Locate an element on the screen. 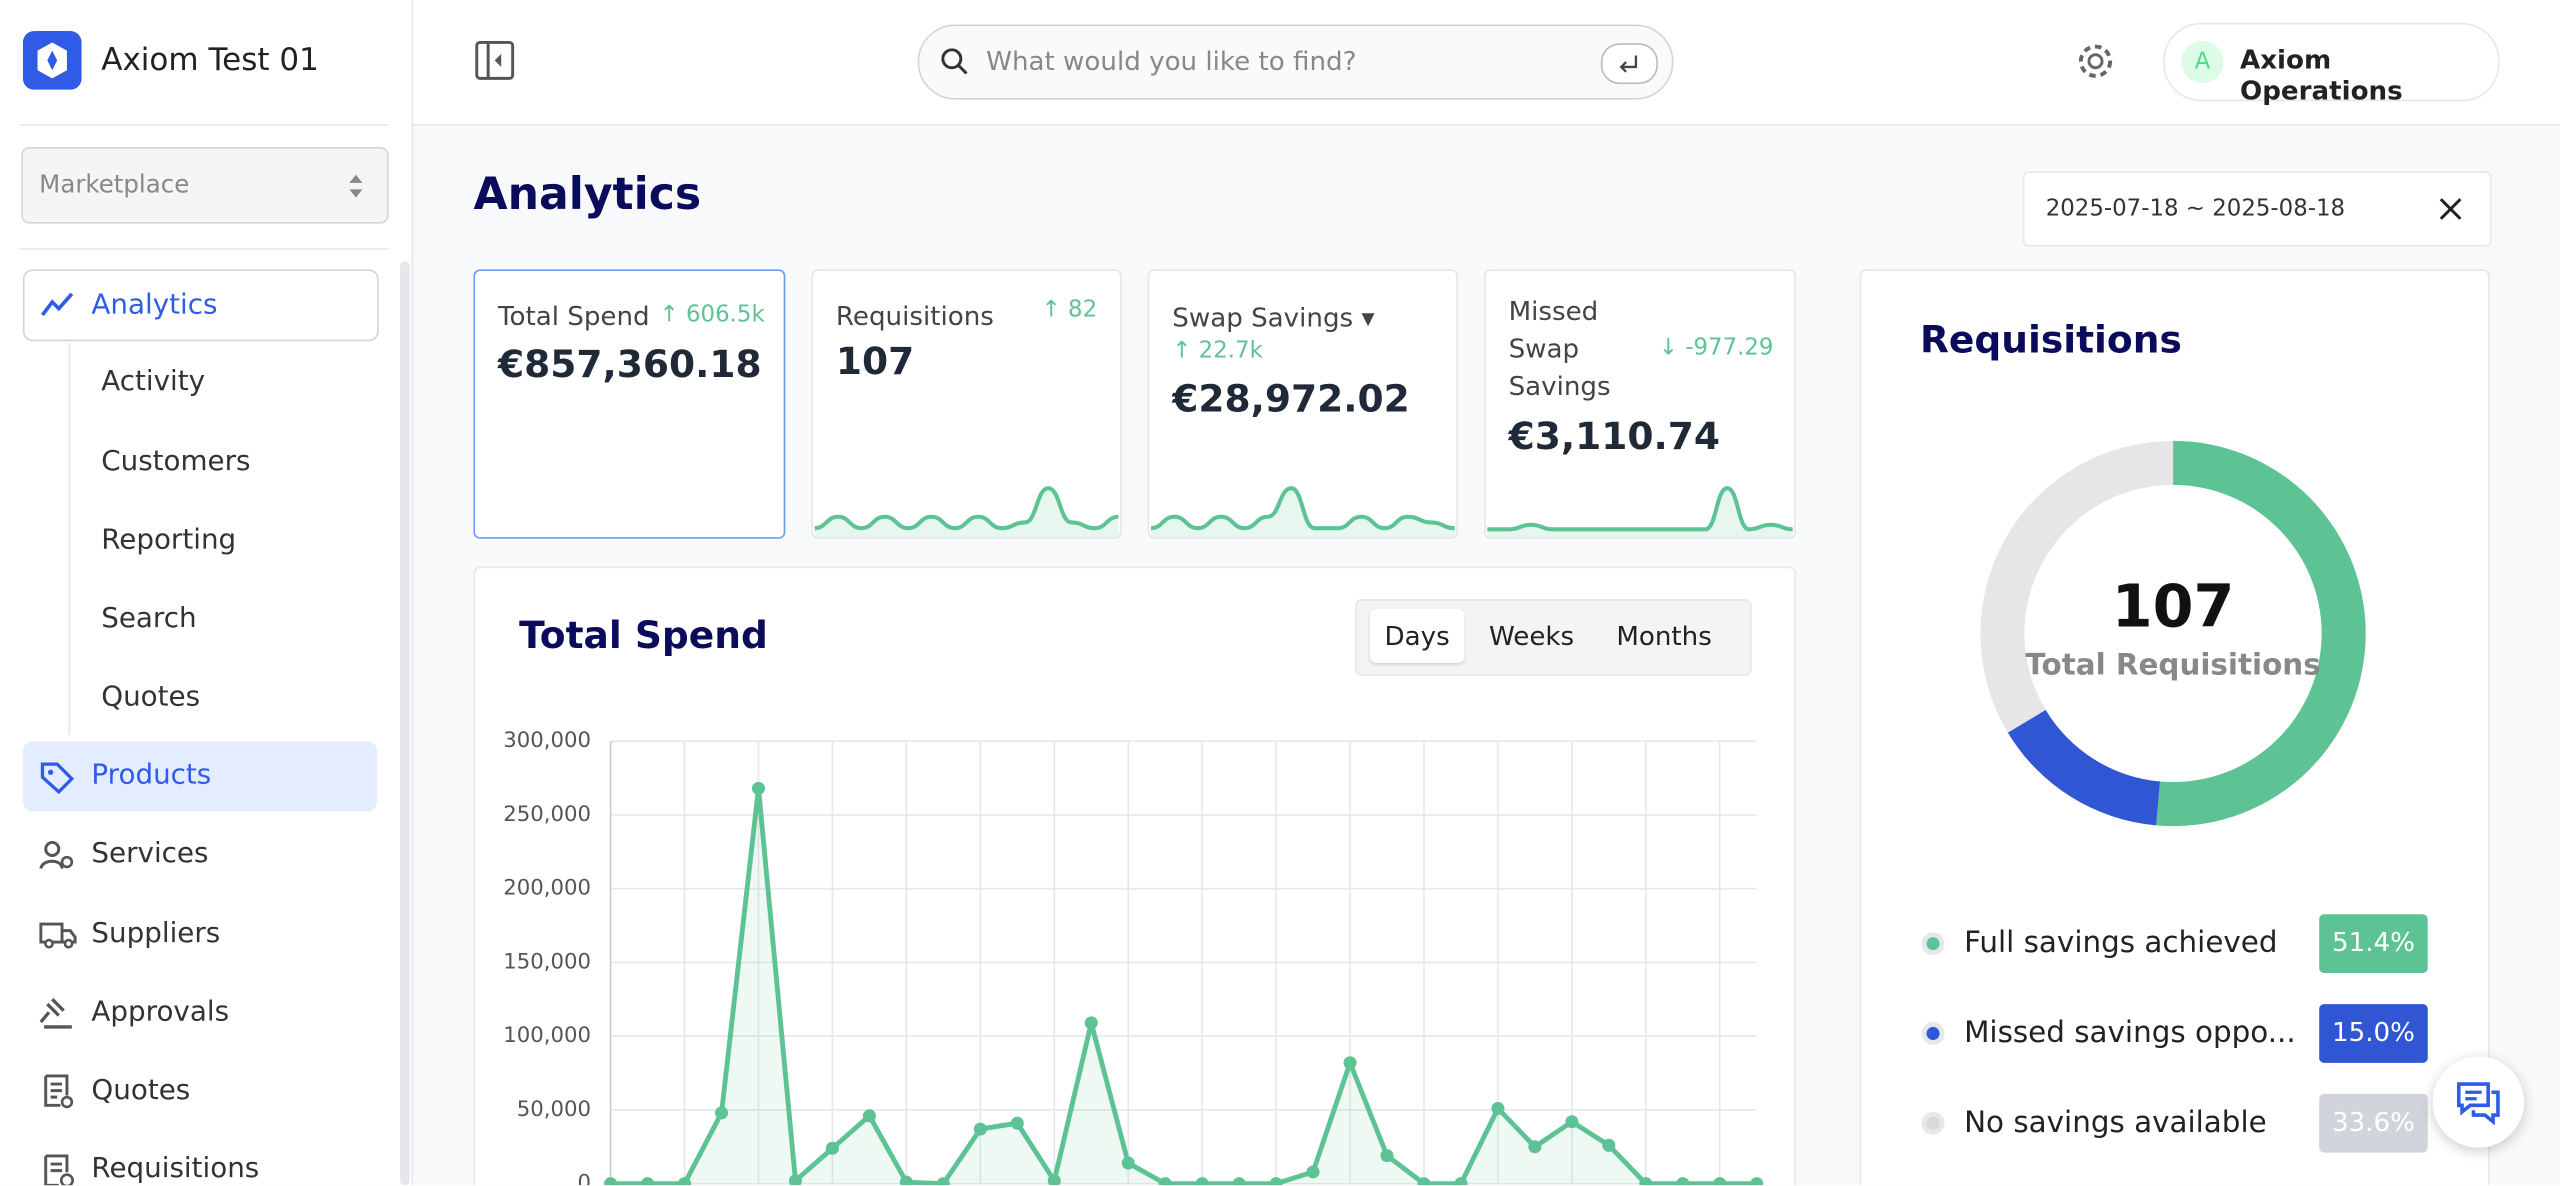 This screenshot has height=1186, width=2560. user-menu: A Axiom Operations is located at coordinates (2331, 64).